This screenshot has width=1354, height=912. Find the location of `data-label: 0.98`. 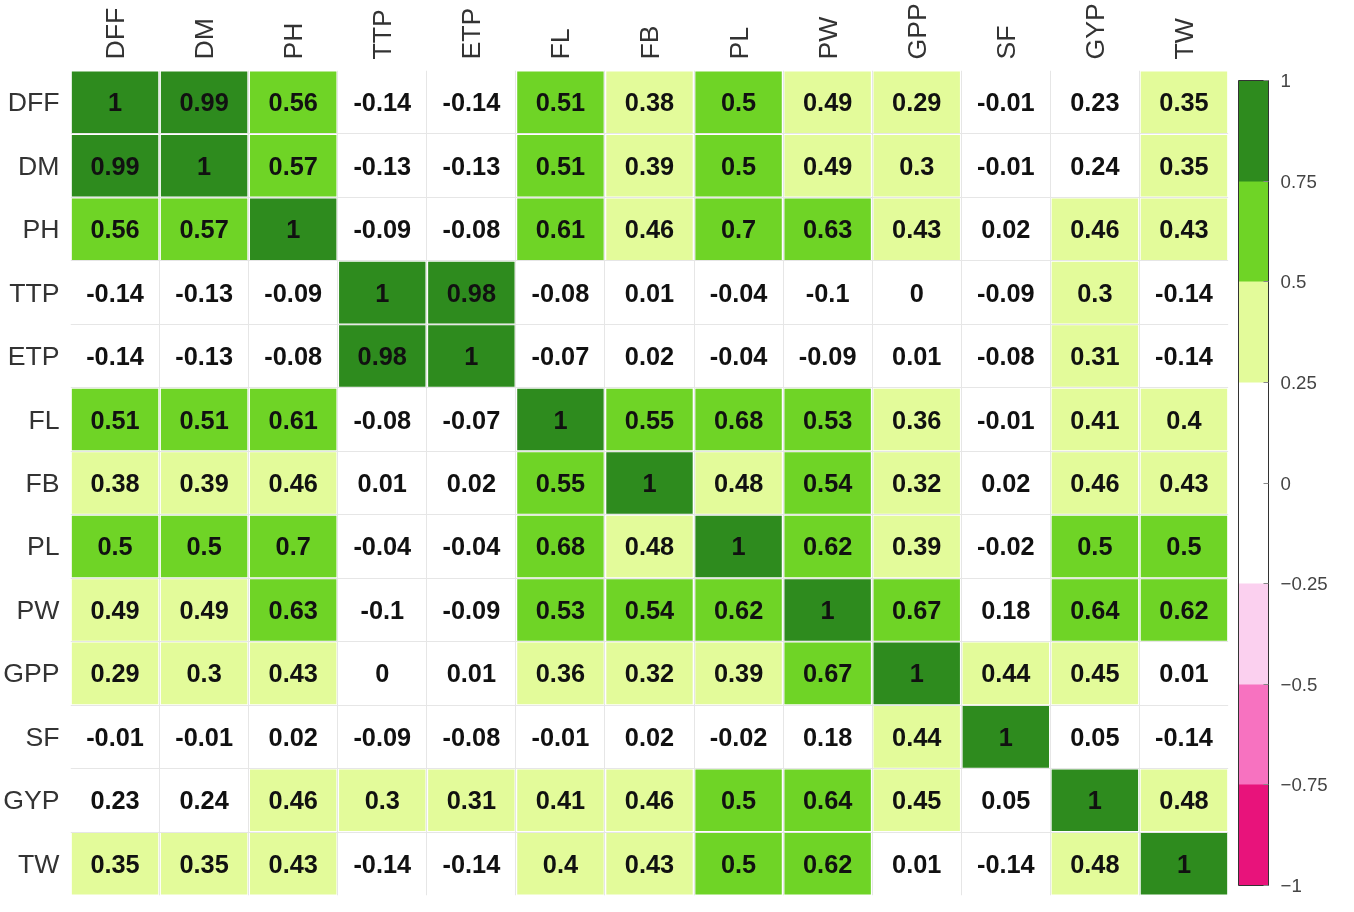

data-label: 0.98 is located at coordinates (382, 356).